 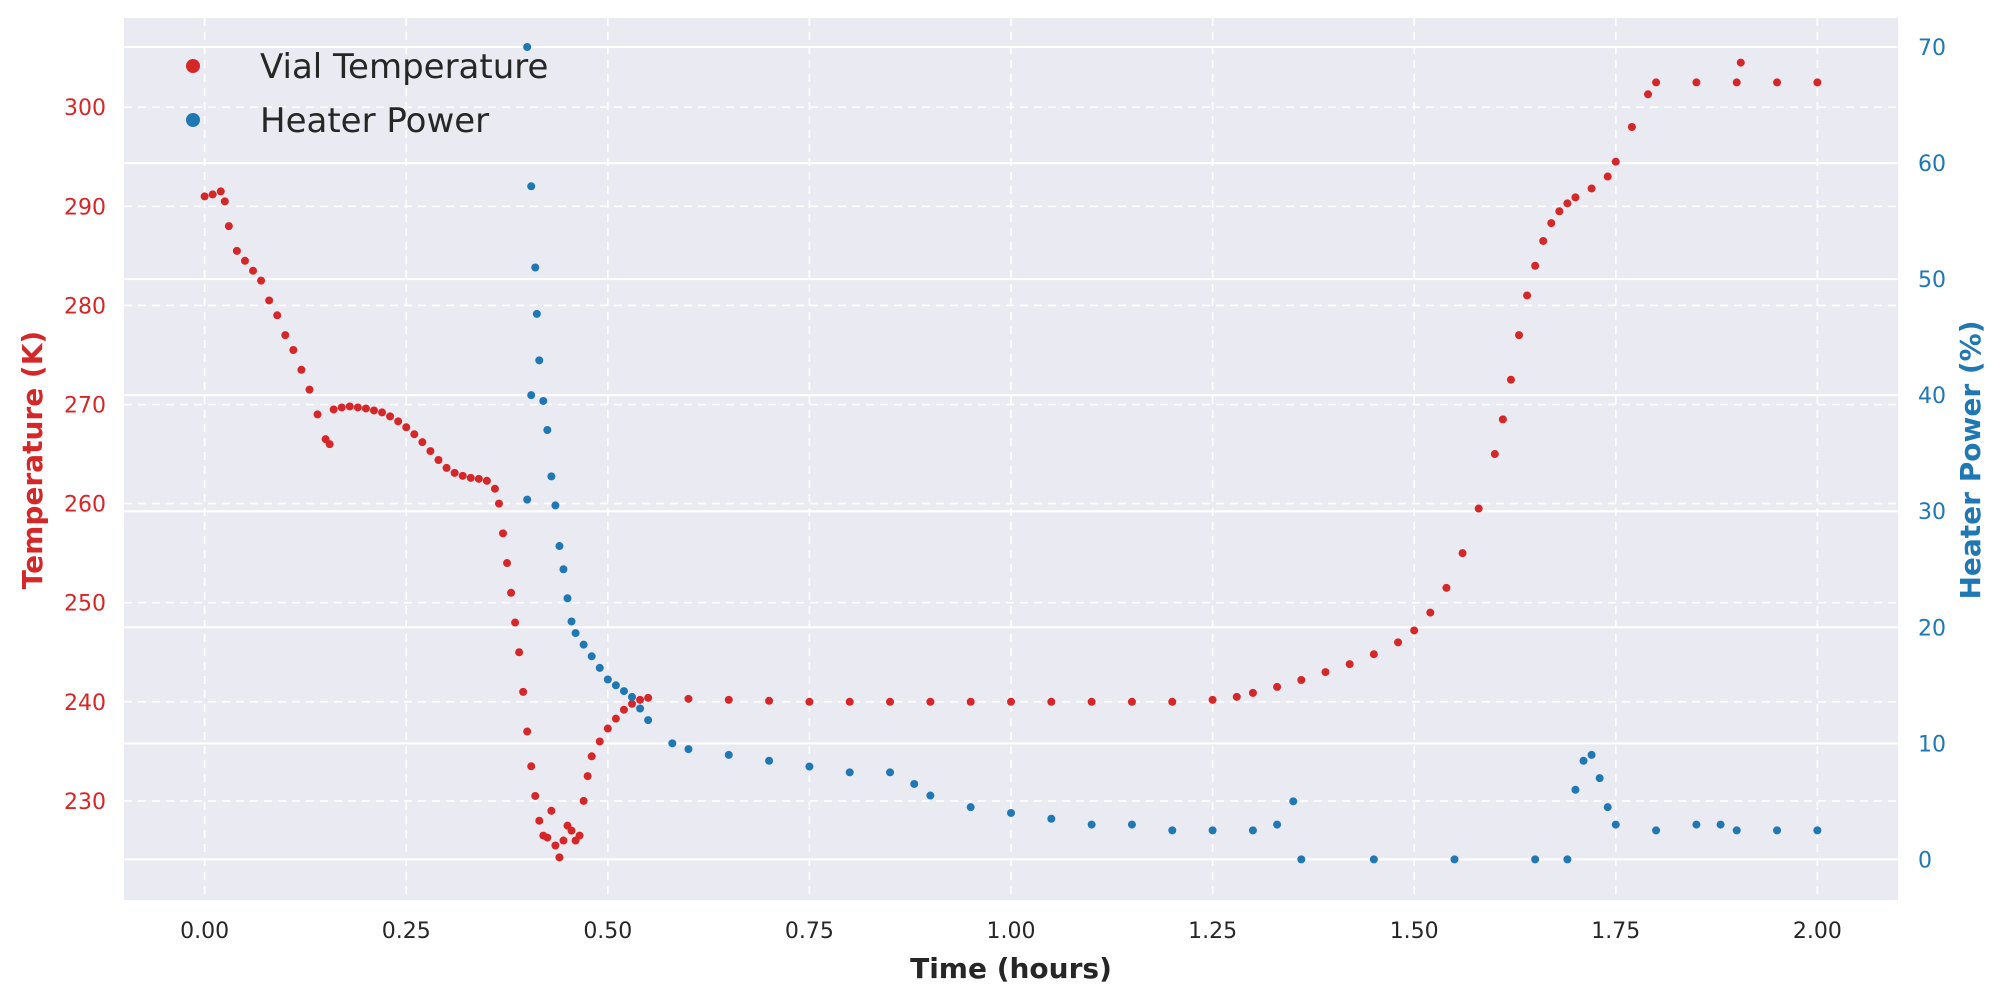 What do you see at coordinates (85, 703) in the screenshot?
I see `y-left-tick-label: 240` at bounding box center [85, 703].